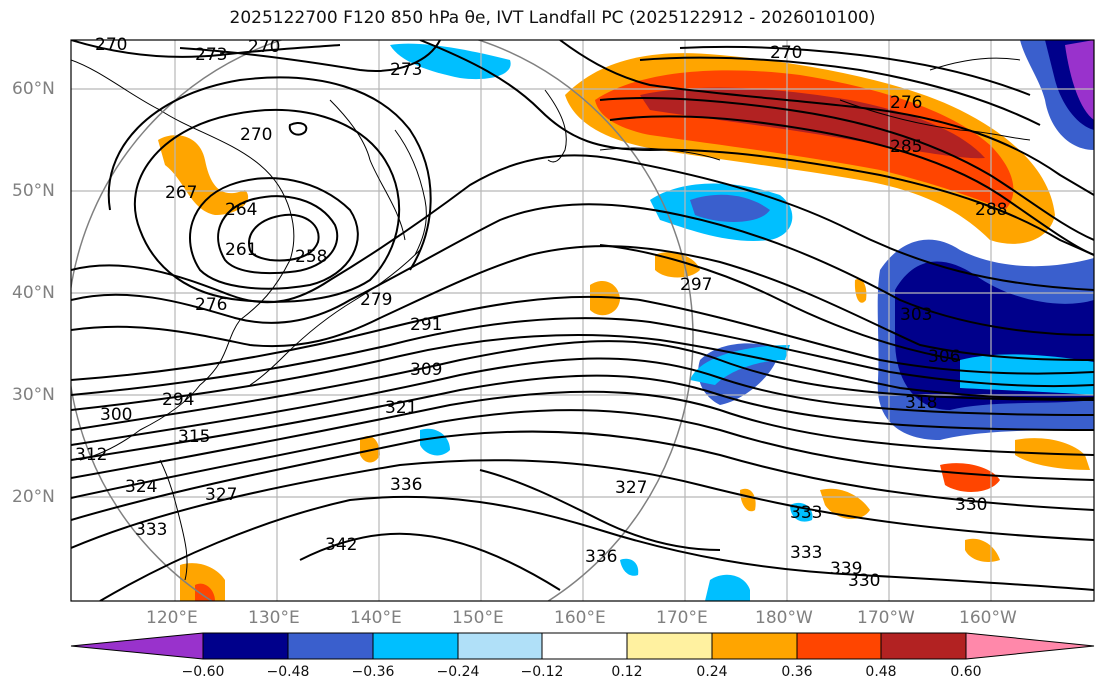 Image resolution: width=1105 pixels, height=694 pixels. I want to click on colorbar-tick-label: −0.60, so click(203, 672).